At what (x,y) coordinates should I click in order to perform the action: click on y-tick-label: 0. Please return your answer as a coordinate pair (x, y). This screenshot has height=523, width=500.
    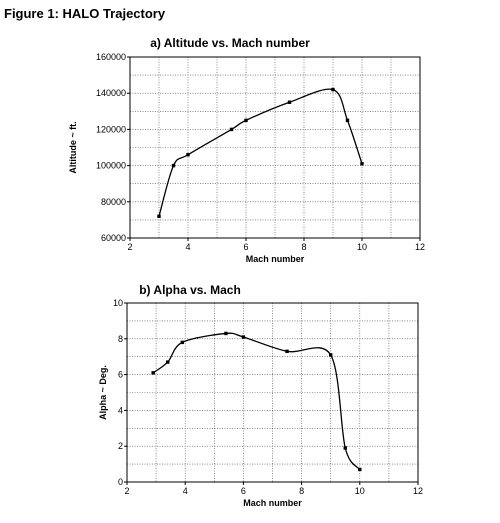
    Looking at the image, I should click on (120, 482).